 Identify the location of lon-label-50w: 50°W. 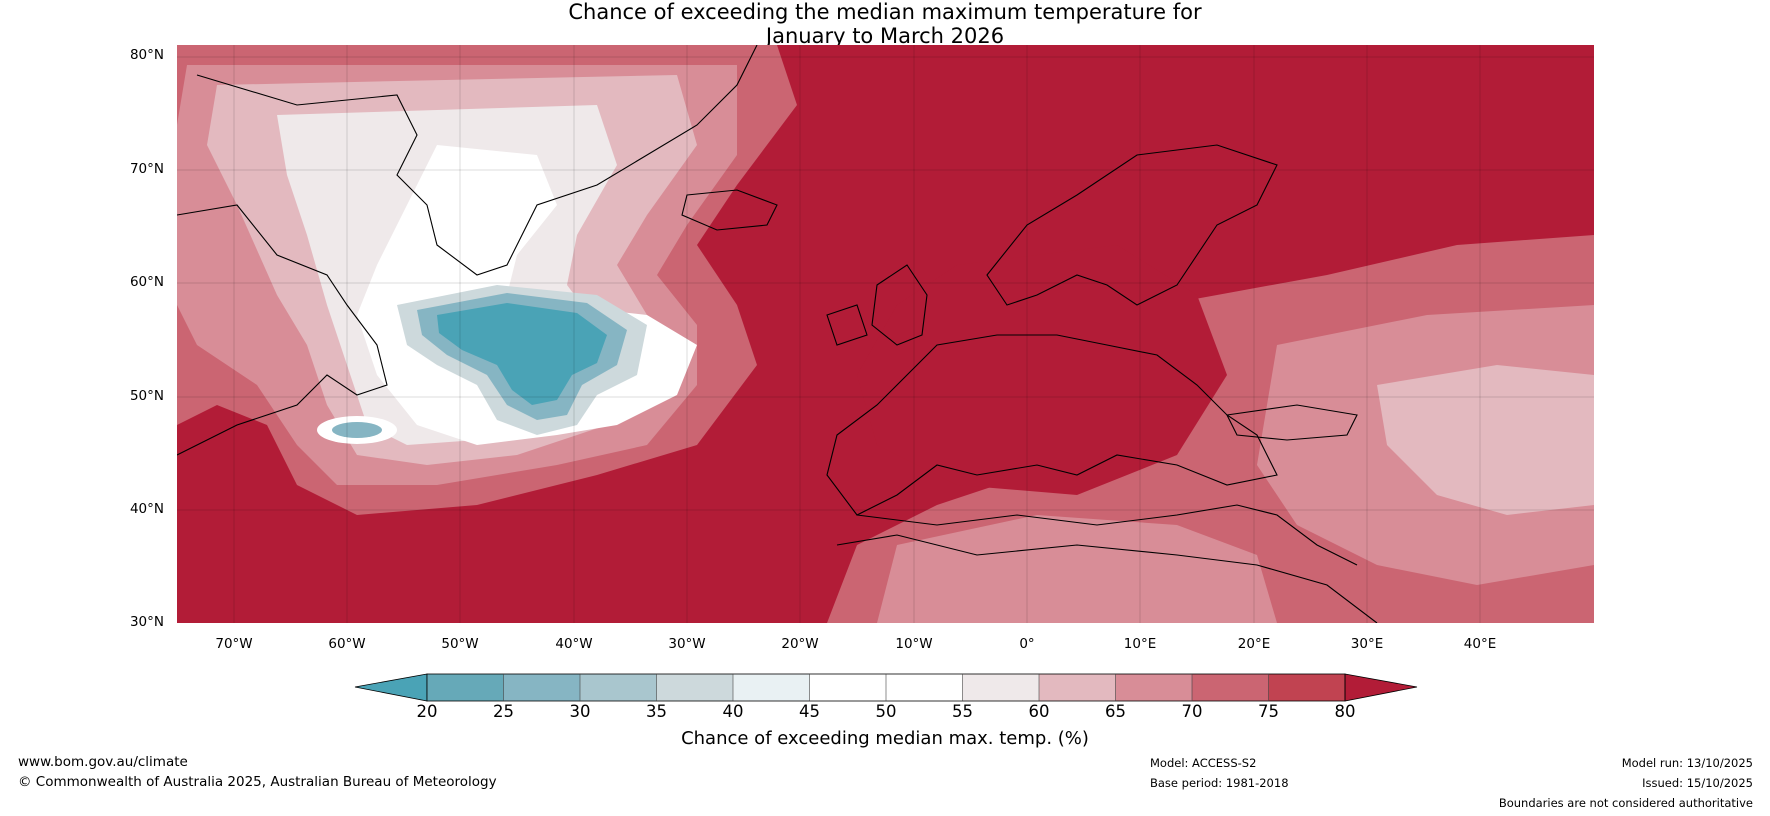
(460, 644).